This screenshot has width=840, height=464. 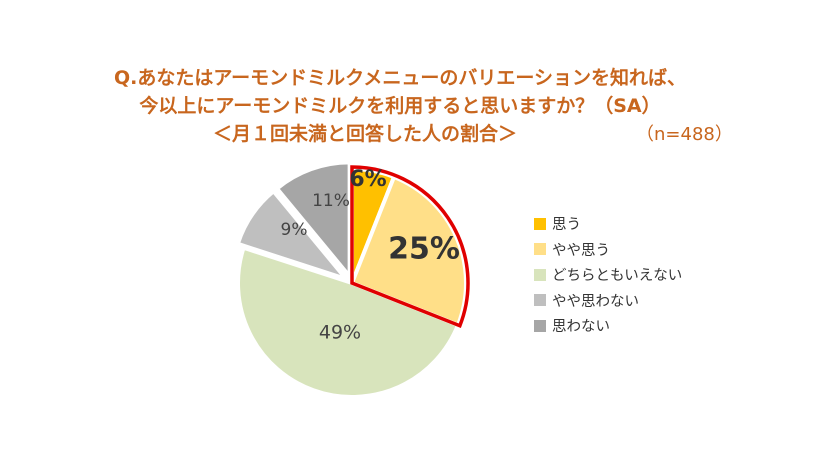 What do you see at coordinates (400, 78) in the screenshot?
I see `chart-title-line-1: Q.あなたはアーモンドミルクメニューのバリエーションを知れば、` at bounding box center [400, 78].